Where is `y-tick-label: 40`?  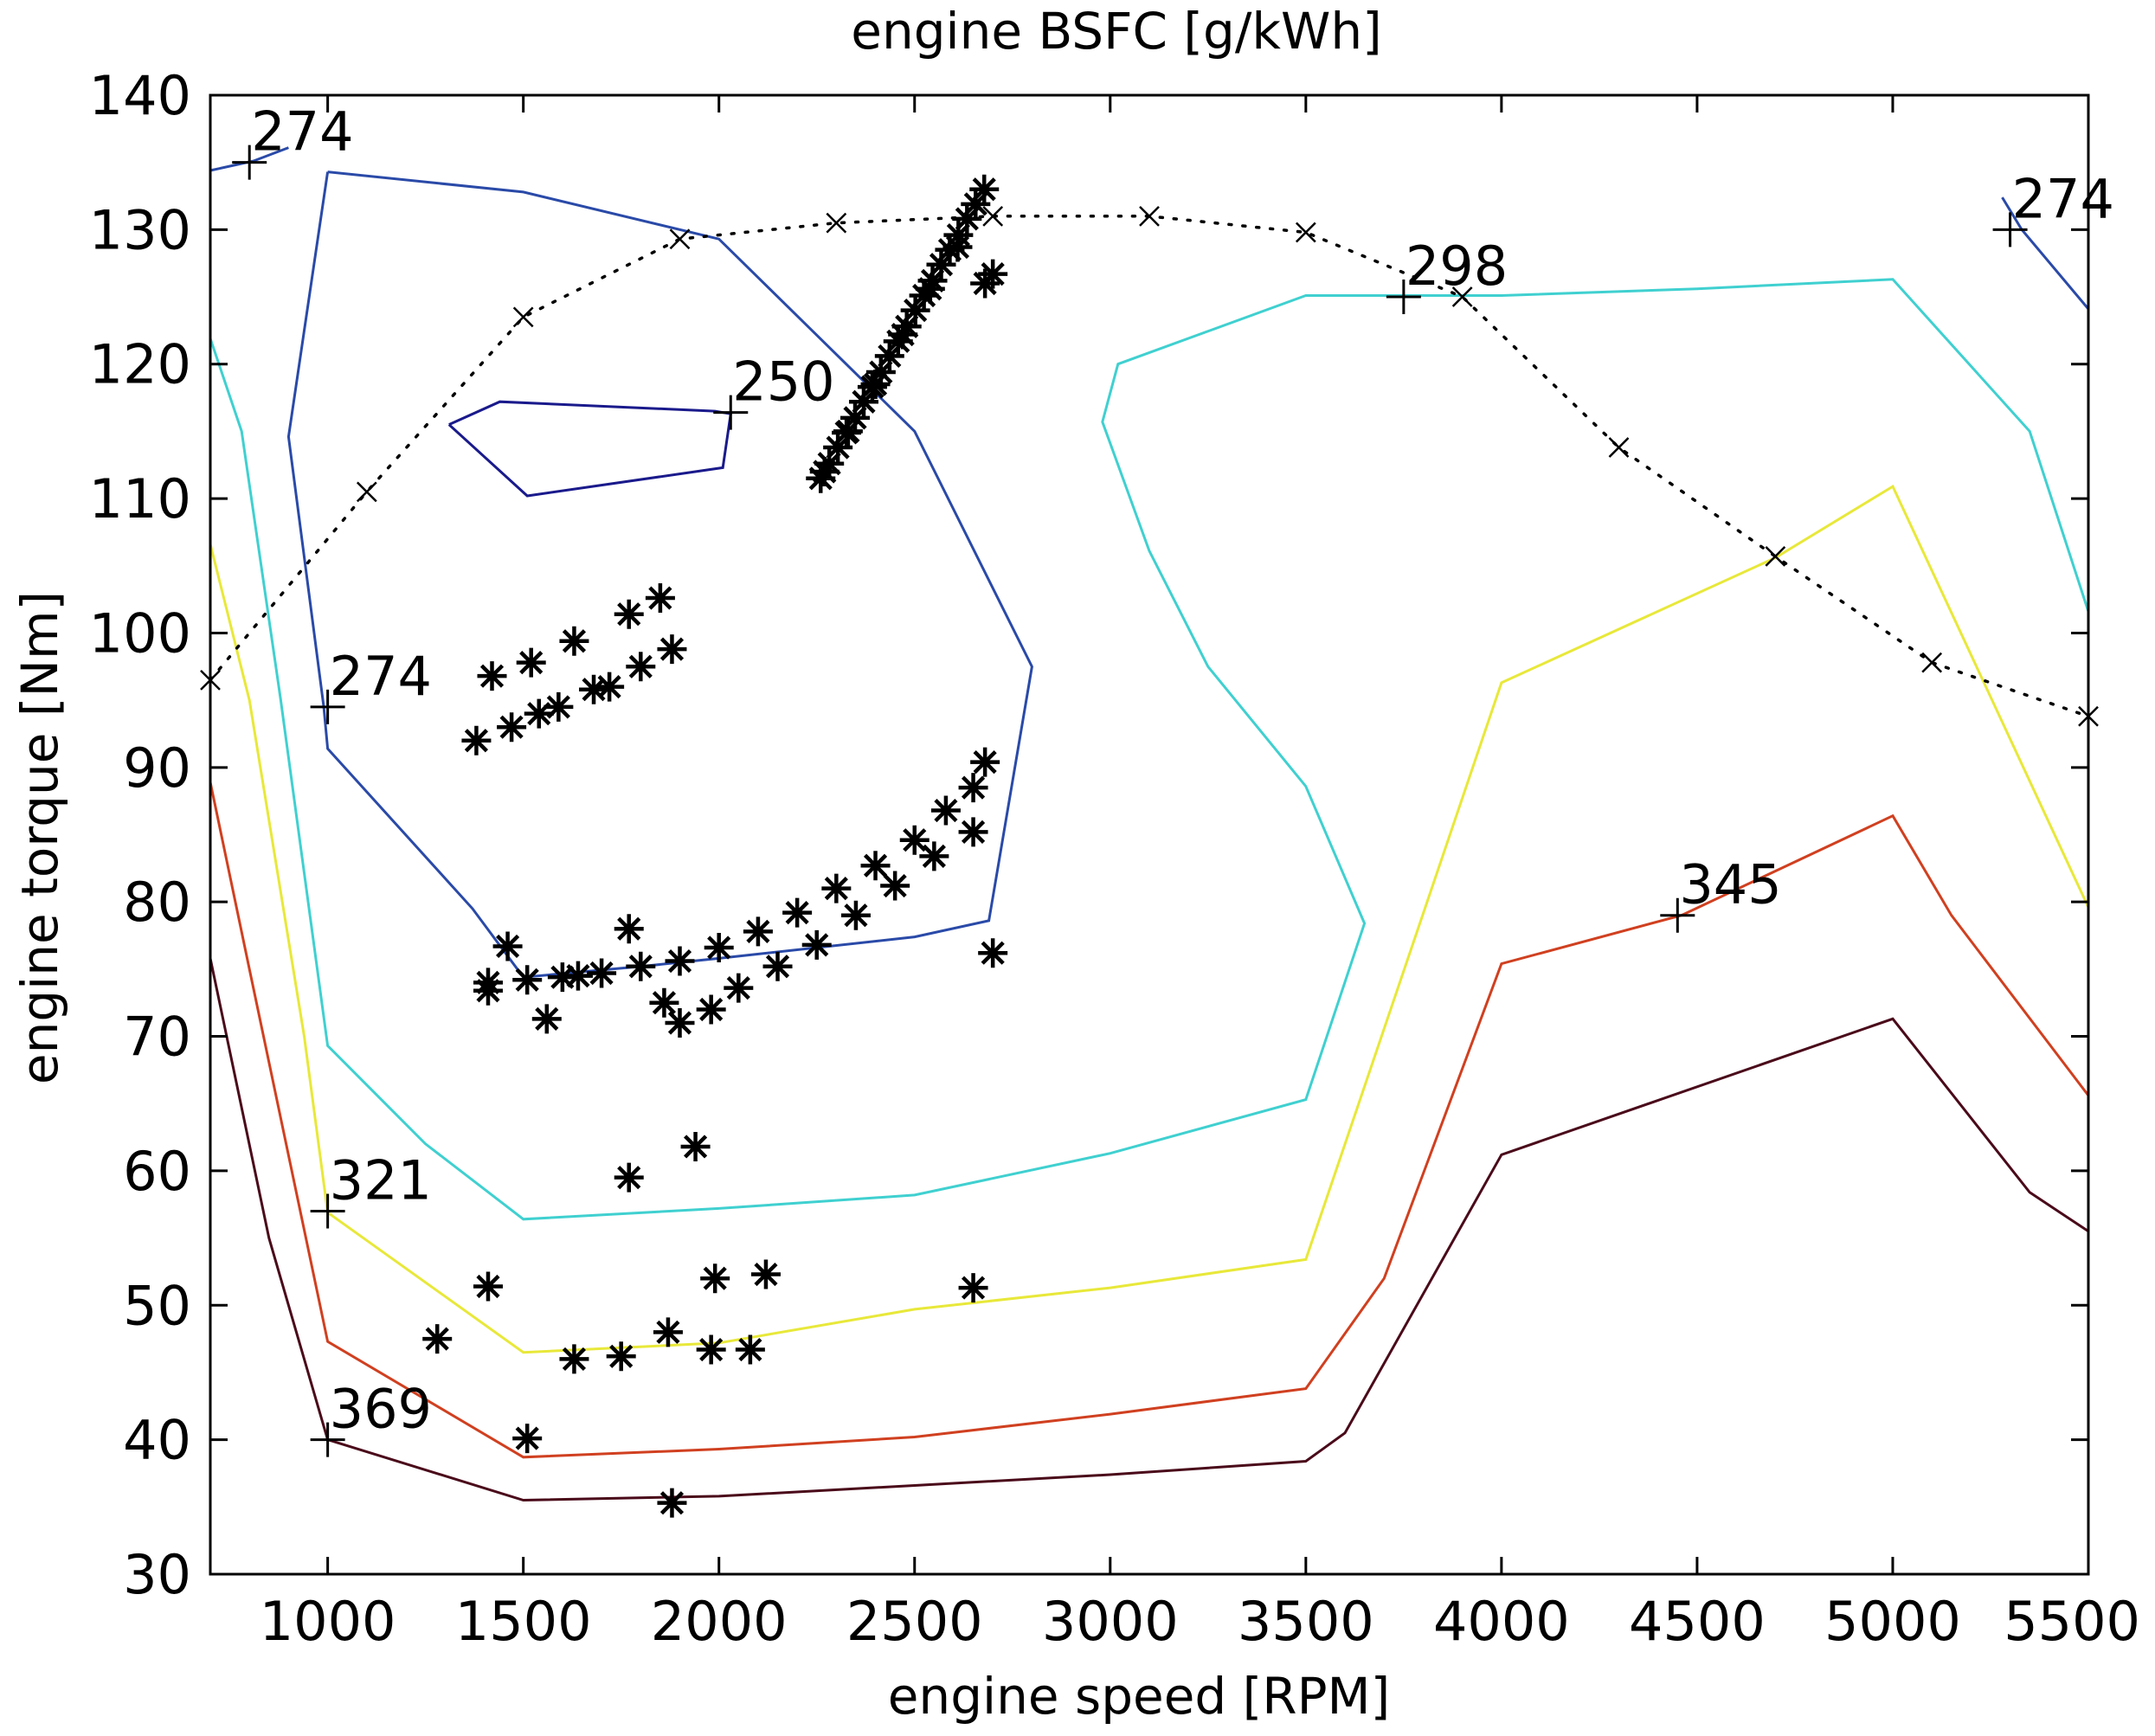
y-tick-label: 40 is located at coordinates (157, 1441).